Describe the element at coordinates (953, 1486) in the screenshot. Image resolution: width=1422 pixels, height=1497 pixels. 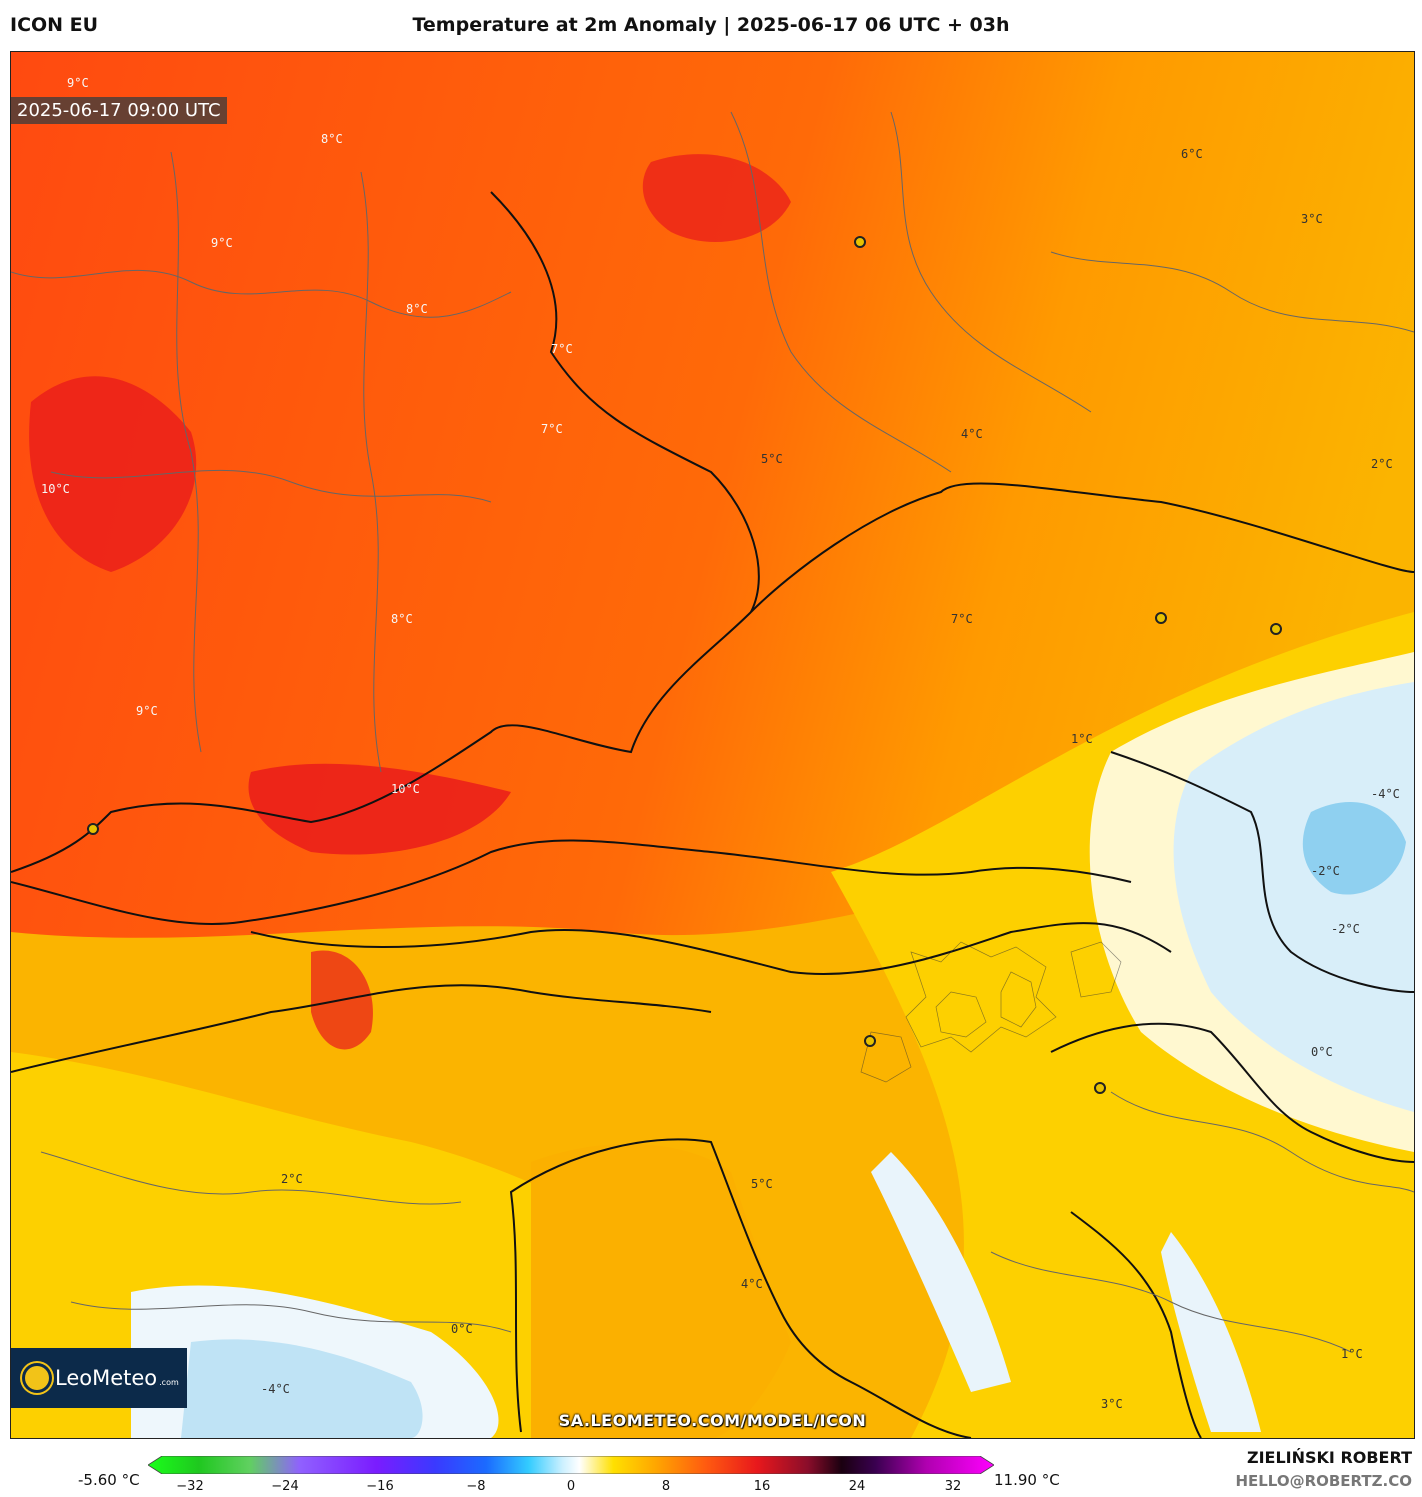
I see `colorbar-tick: 32` at that location.